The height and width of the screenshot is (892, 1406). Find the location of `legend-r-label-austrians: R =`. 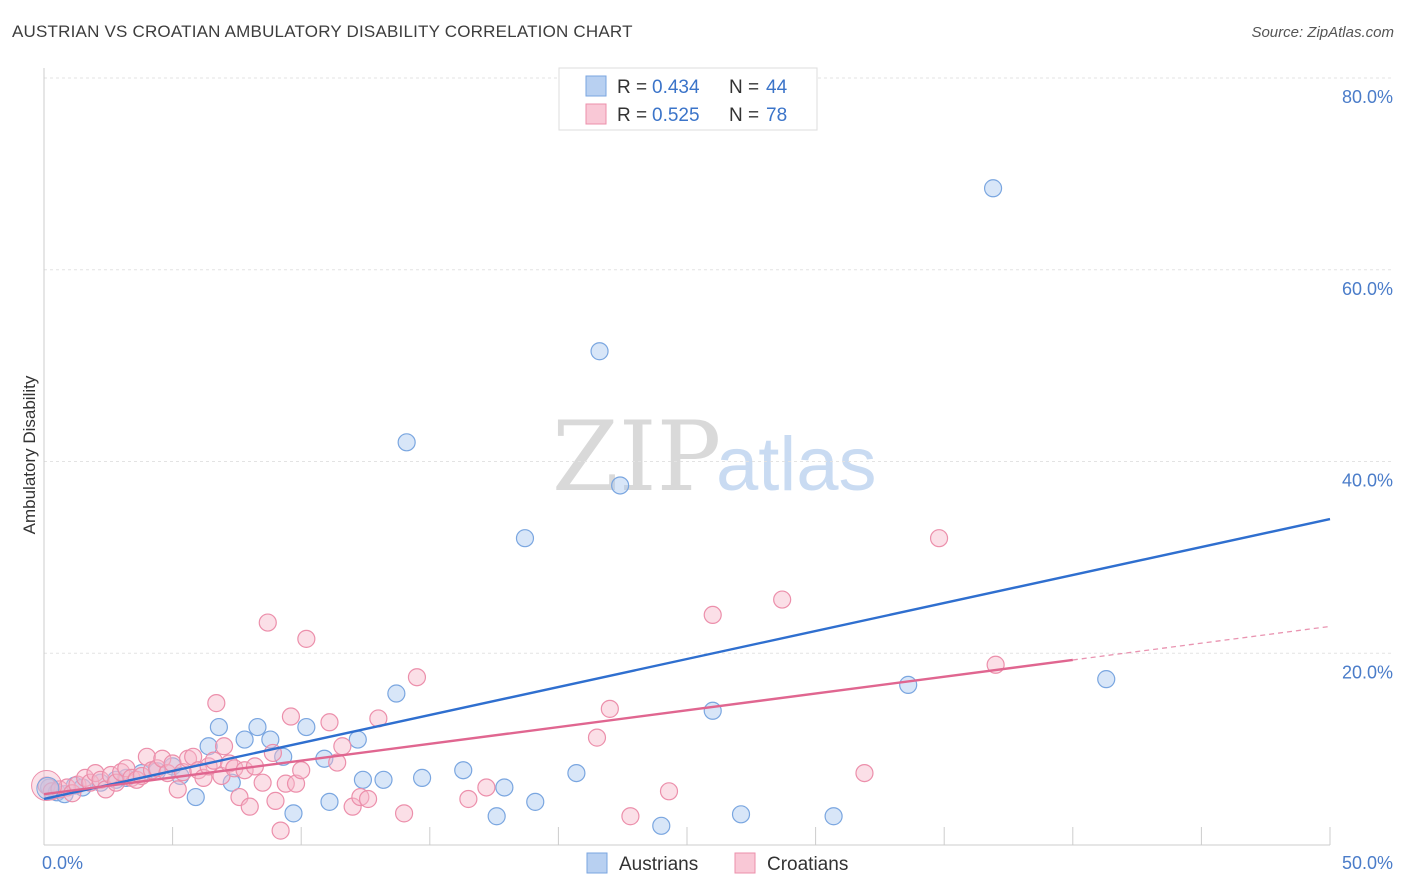

legend-r-label-austrians: R = is located at coordinates (632, 87).